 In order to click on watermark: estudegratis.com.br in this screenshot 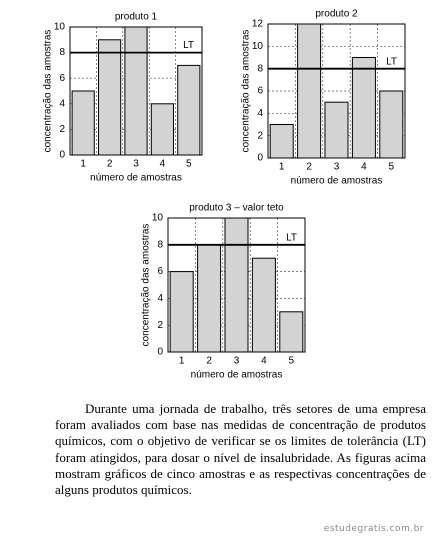, I will do `click(373, 529)`.